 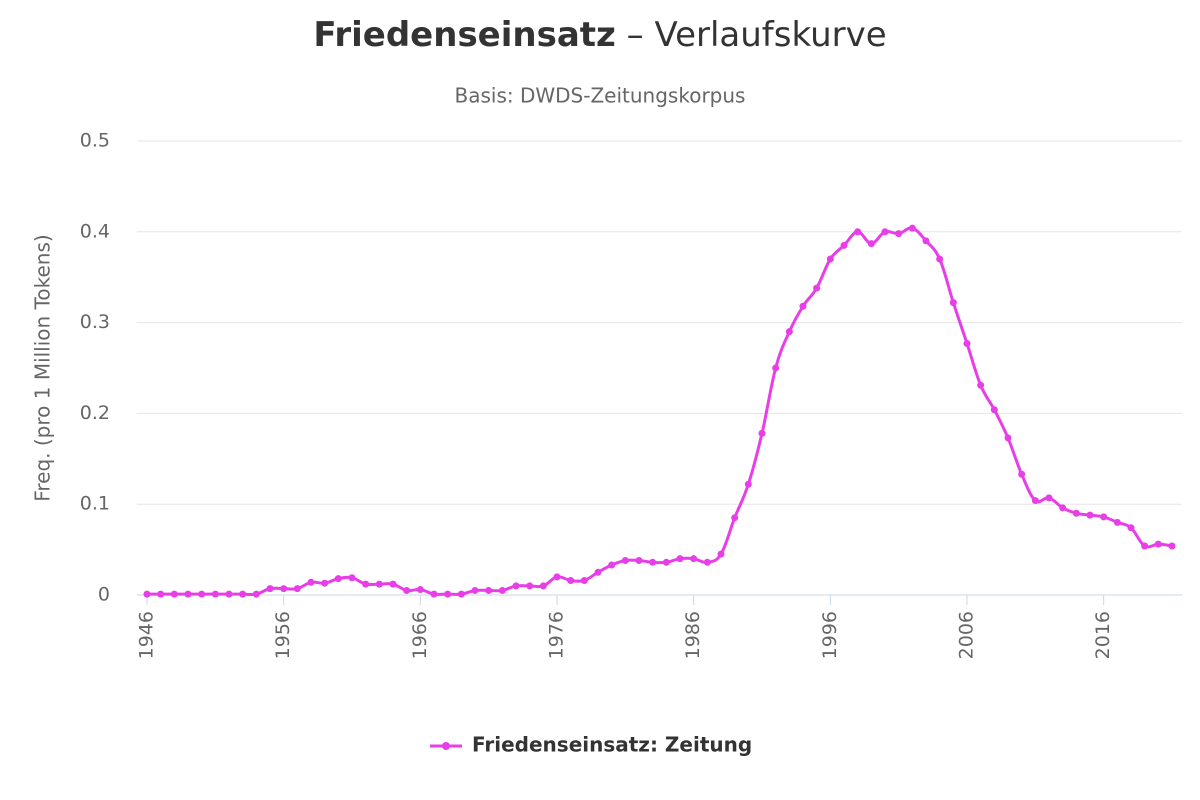 What do you see at coordinates (557, 635) in the screenshot?
I see `x-tick-label: 1976` at bounding box center [557, 635].